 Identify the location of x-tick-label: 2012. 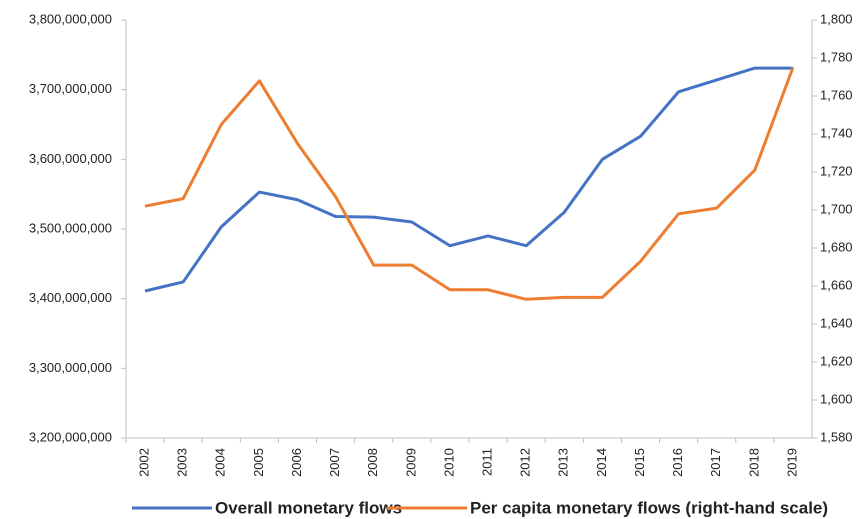
(525, 462).